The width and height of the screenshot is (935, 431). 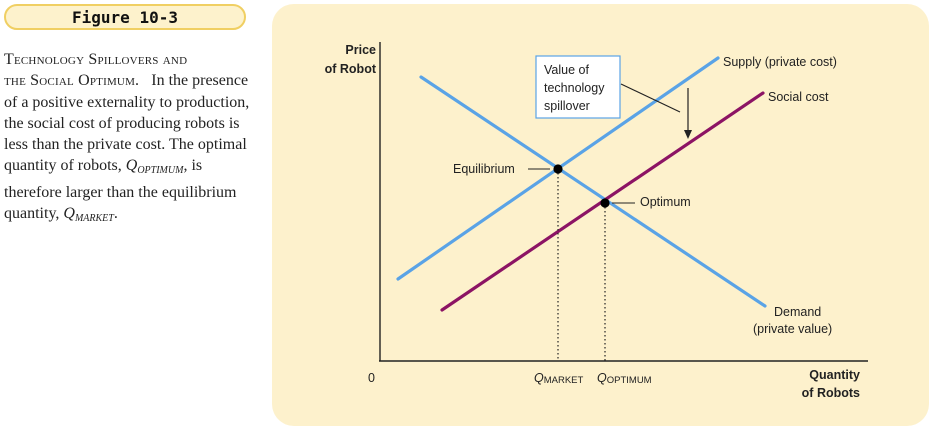 What do you see at coordinates (688, 134) in the screenshot?
I see `spillover-arrowhead` at bounding box center [688, 134].